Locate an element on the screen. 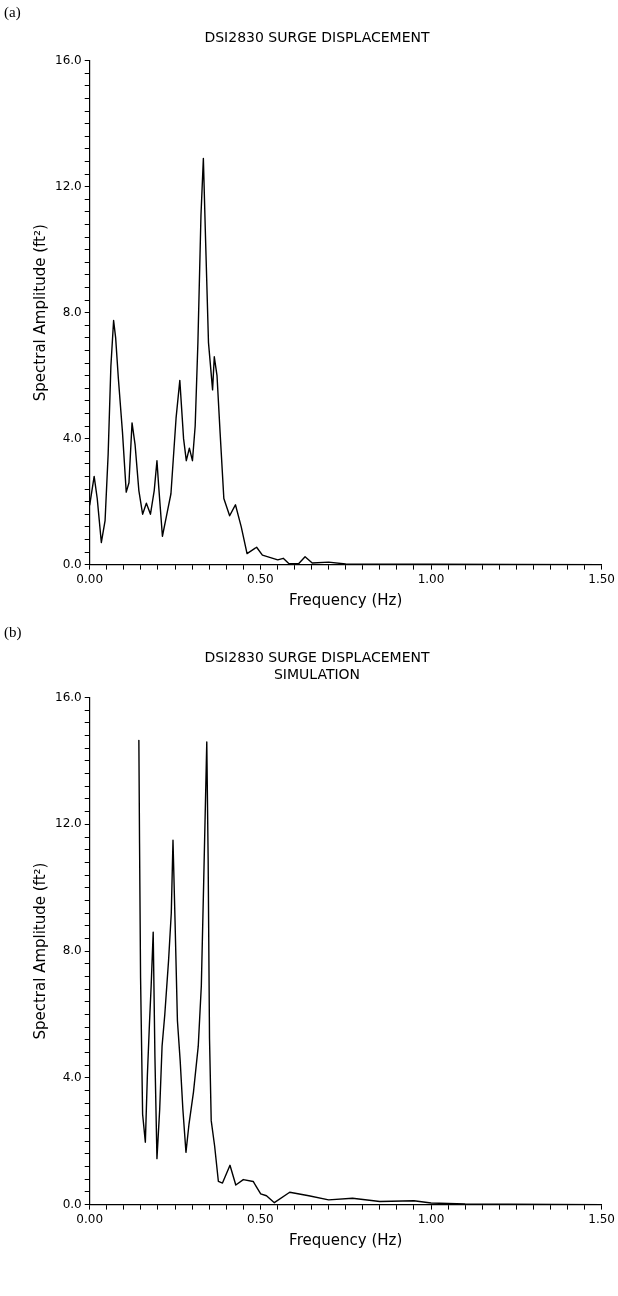  text: (a) is located at coordinates (12, 13).